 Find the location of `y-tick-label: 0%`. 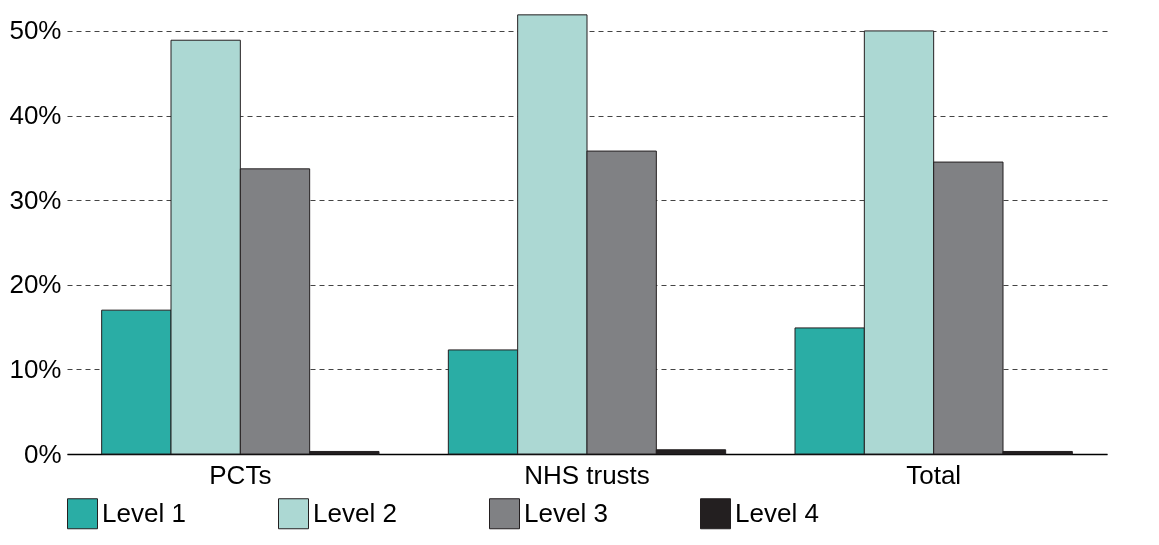

y-tick-label: 0% is located at coordinates (42, 453).